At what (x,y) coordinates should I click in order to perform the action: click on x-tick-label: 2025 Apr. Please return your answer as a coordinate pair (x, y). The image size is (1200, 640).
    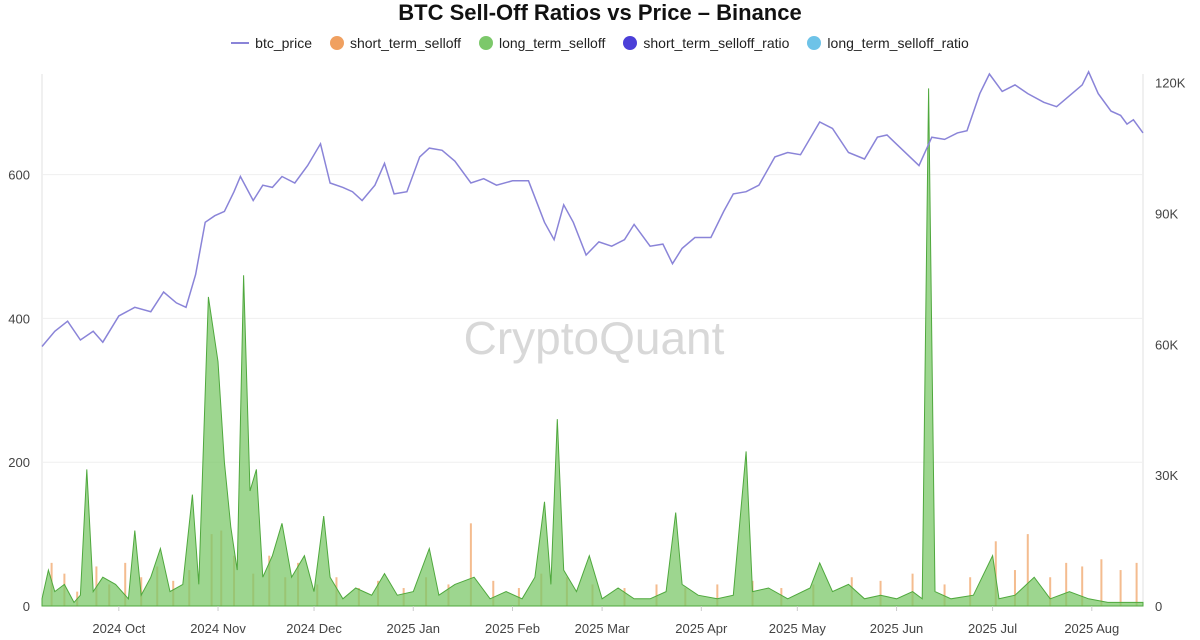
    Looking at the image, I should click on (701, 628).